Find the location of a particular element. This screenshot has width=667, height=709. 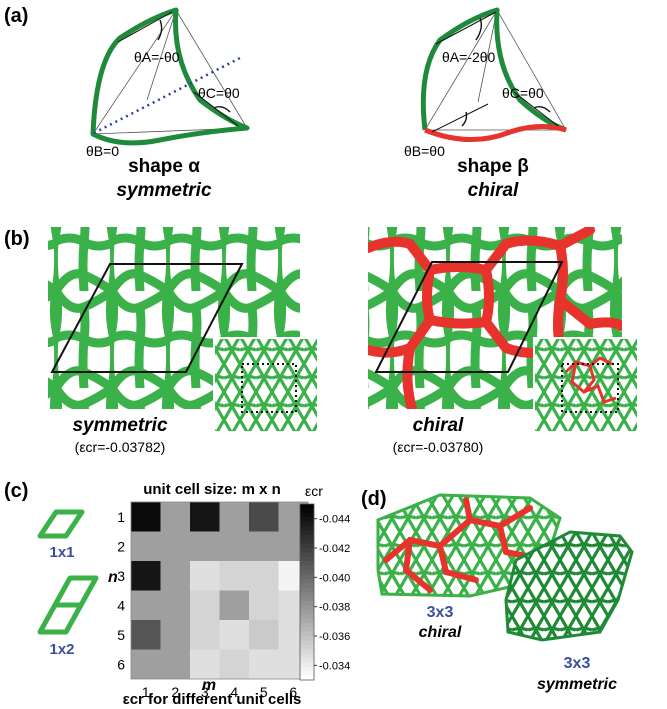

symmetric-caption: symmetric is located at coordinates (119, 425).